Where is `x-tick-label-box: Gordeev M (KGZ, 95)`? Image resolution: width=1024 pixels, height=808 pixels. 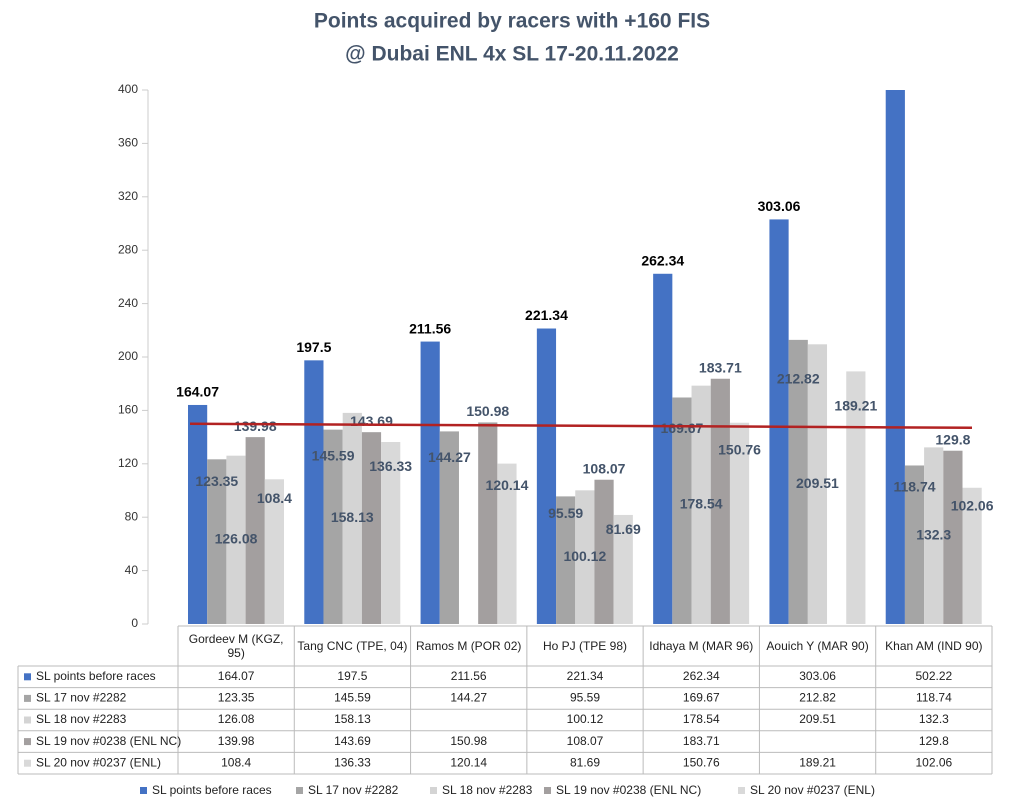
x-tick-label-box: Gordeev M (KGZ, 95) is located at coordinates (236, 646).